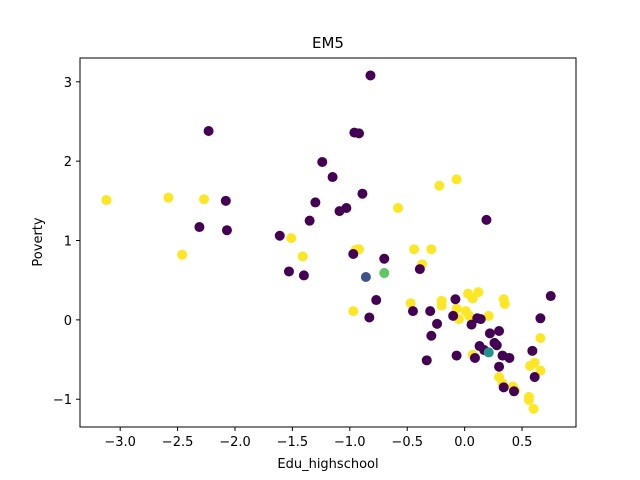  What do you see at coordinates (68, 83) in the screenshot?
I see `y-tick-label: 3` at bounding box center [68, 83].